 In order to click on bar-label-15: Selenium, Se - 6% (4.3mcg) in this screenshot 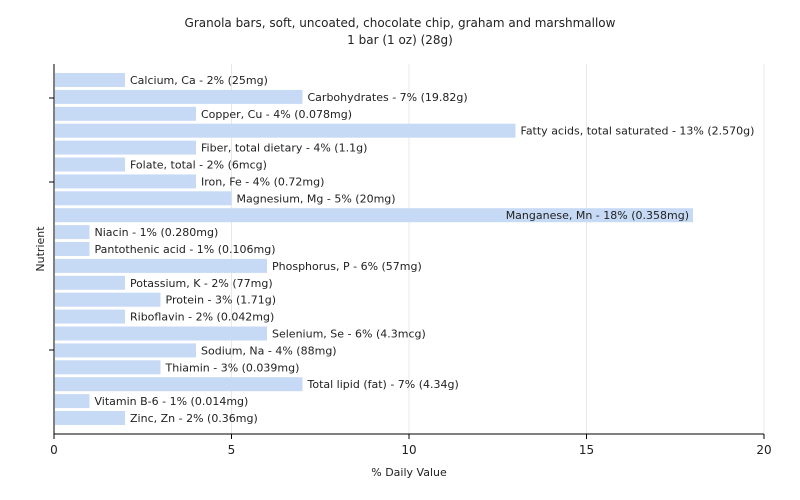, I will do `click(349, 334)`.